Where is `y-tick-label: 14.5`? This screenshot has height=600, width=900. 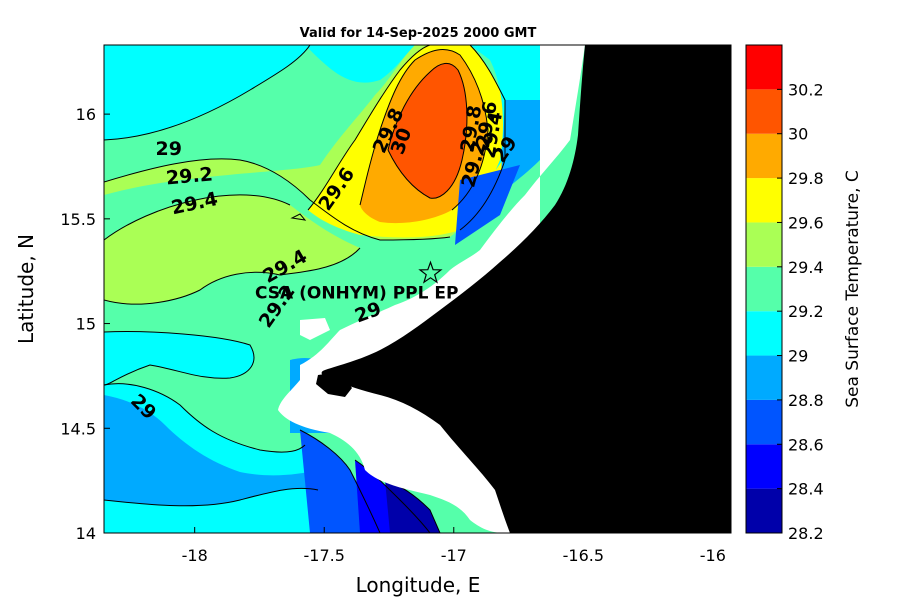 y-tick-label: 14.5 is located at coordinates (78, 428).